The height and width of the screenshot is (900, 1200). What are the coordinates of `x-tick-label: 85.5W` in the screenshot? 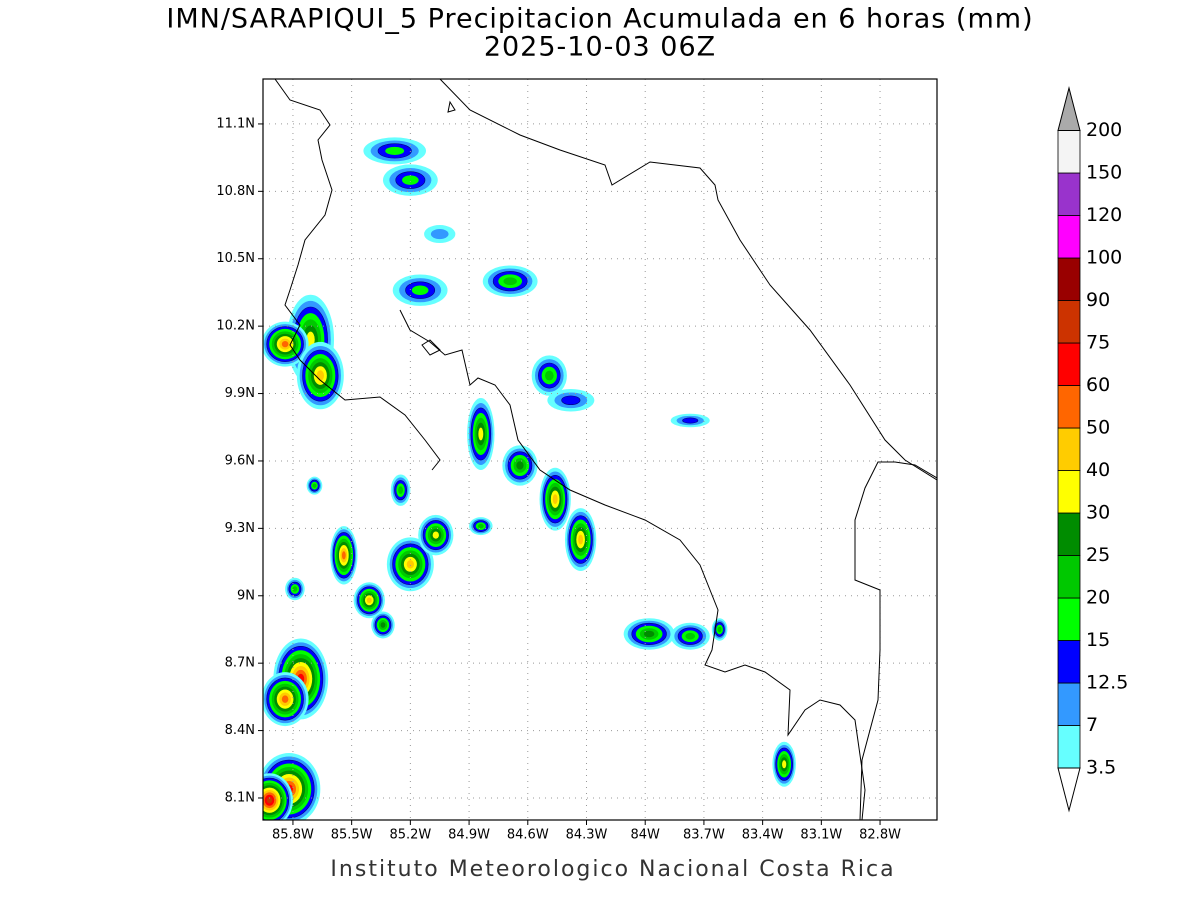 It's located at (352, 835).